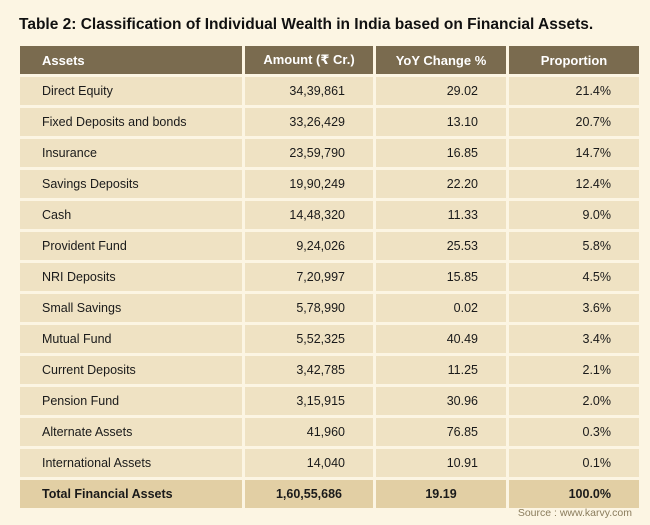  I want to click on table-row: Current Deposits 3,42,785 11.25 2.1%, so click(329, 370).